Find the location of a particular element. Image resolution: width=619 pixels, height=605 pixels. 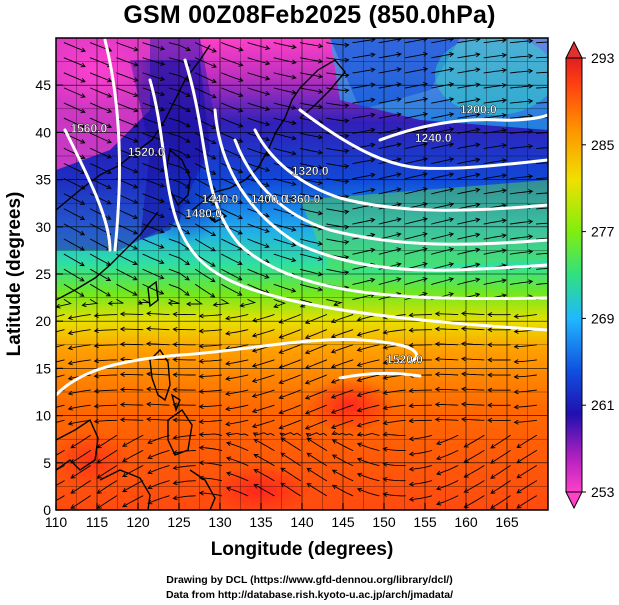

y-tick-label: 30 is located at coordinates (43, 227).